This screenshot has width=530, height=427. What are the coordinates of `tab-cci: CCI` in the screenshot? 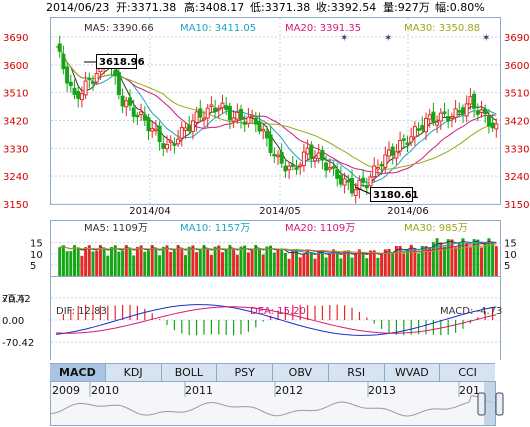 It's located at (467, 372).